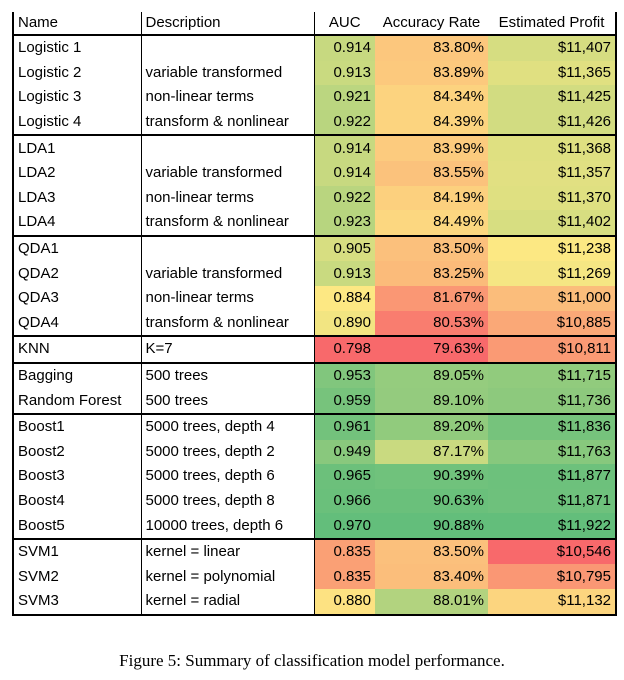 The image size is (624, 680). Describe the element at coordinates (431, 147) in the screenshot. I see `accuracy-cell: 83.99%` at that location.